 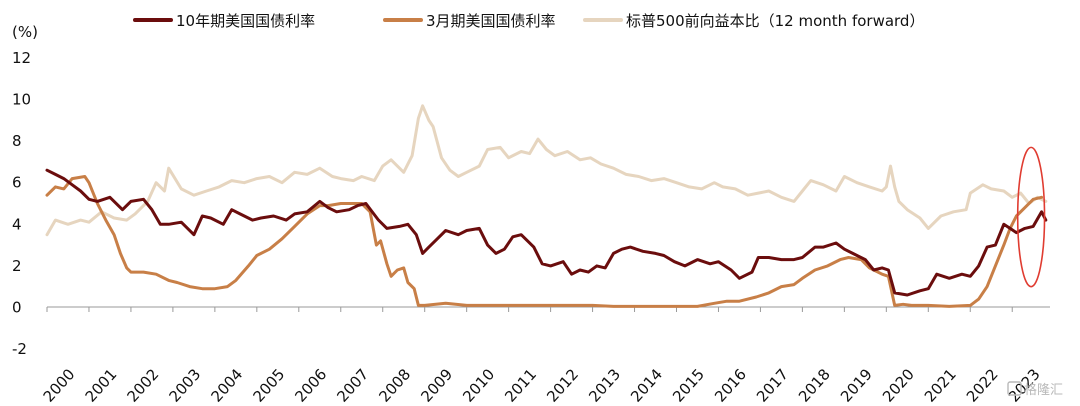 I want to click on x-tick-label: 2000, so click(x=59, y=385).